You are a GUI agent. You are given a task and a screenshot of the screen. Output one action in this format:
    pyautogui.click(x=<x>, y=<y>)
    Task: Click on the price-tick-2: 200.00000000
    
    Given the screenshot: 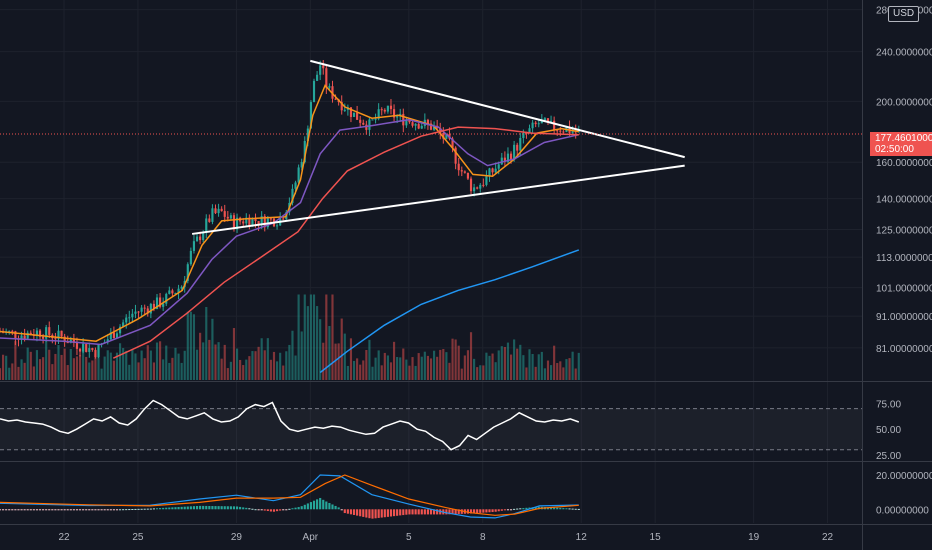 What is the action you would take?
    pyautogui.click(x=904, y=102)
    